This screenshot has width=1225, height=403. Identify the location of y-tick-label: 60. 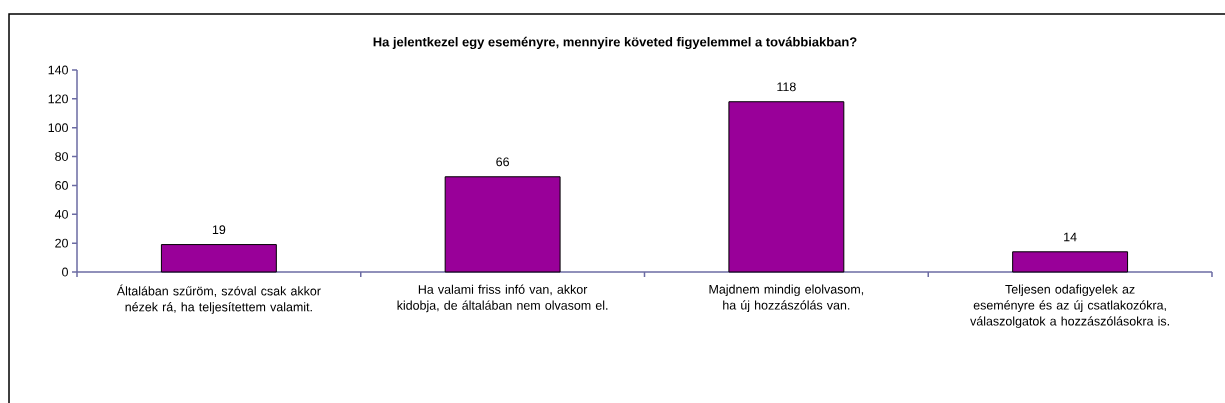
(61, 185).